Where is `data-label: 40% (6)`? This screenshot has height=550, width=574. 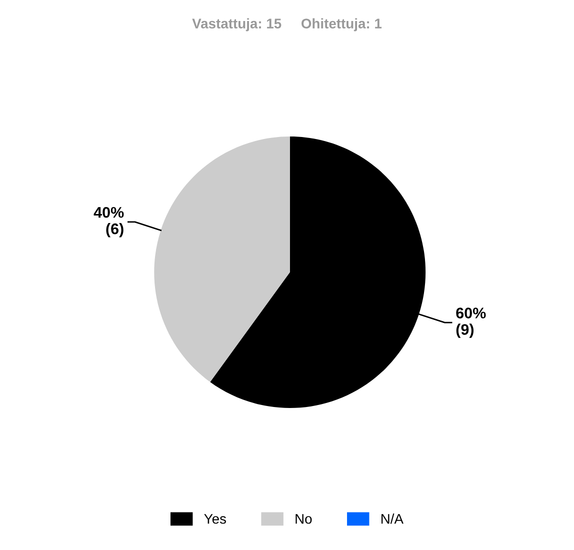
data-label: 40% (6) is located at coordinates (109, 222).